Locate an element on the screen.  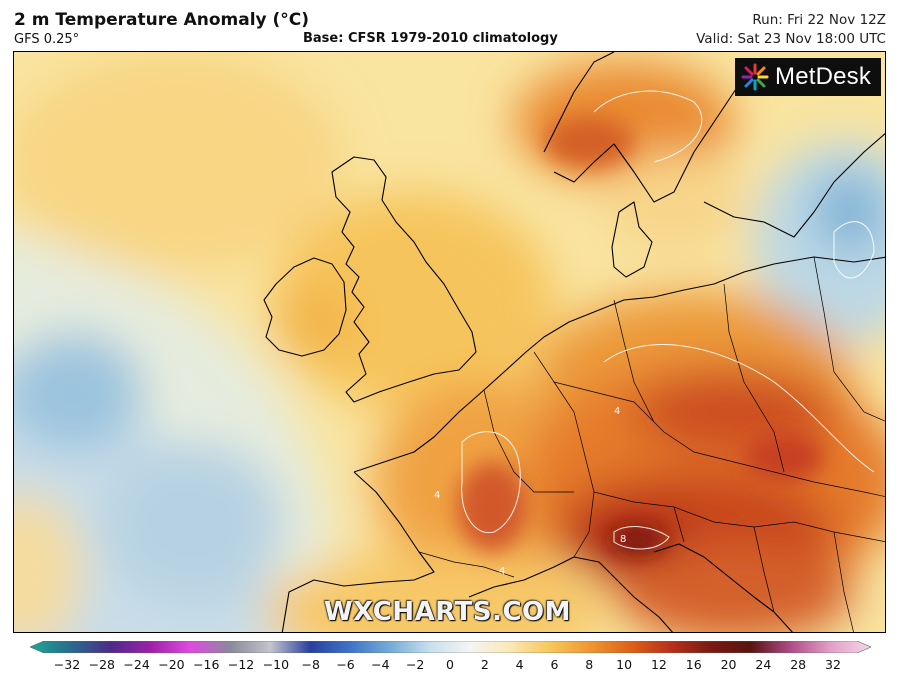
colorbar is located at coordinates (450, 647).